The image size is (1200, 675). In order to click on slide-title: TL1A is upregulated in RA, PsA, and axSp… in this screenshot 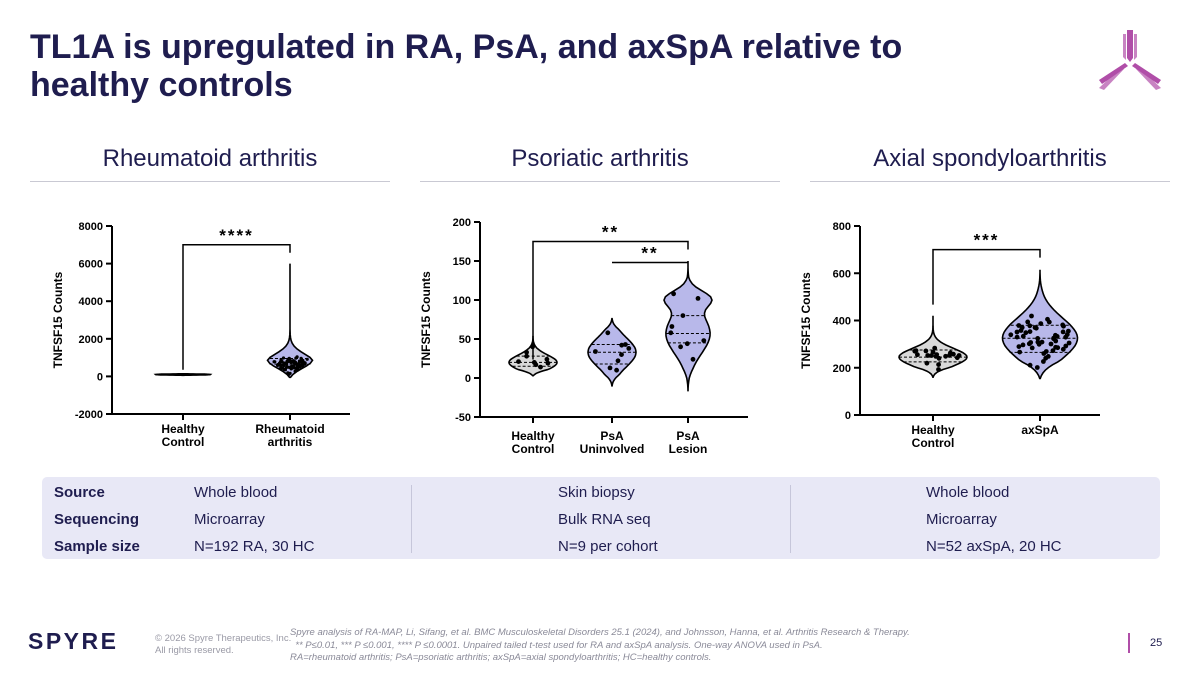, I will do `click(530, 66)`.